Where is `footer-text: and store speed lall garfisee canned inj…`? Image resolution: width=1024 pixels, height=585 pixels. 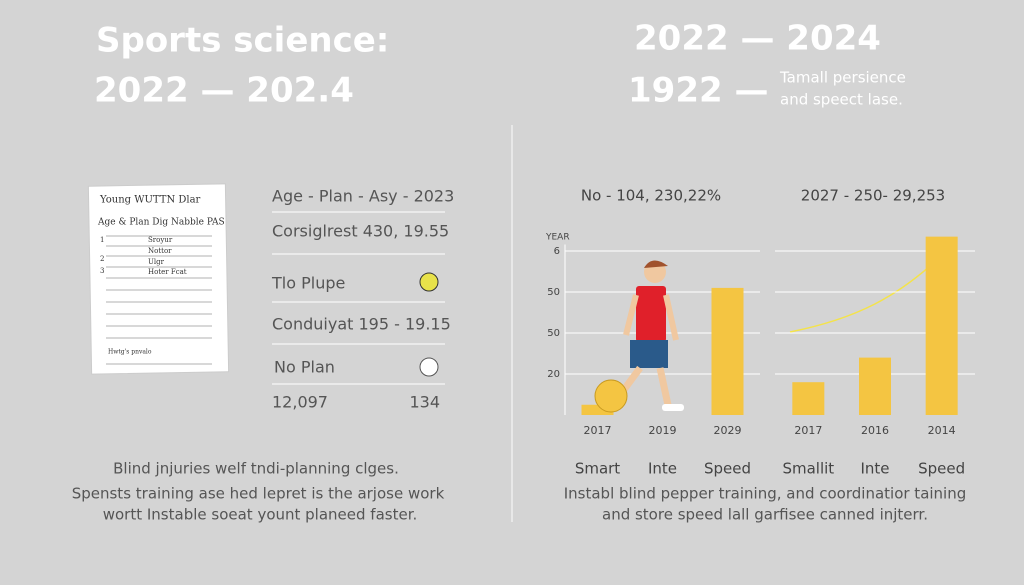
footer-text: and store speed lall garfisee canned inj… is located at coordinates (765, 515).